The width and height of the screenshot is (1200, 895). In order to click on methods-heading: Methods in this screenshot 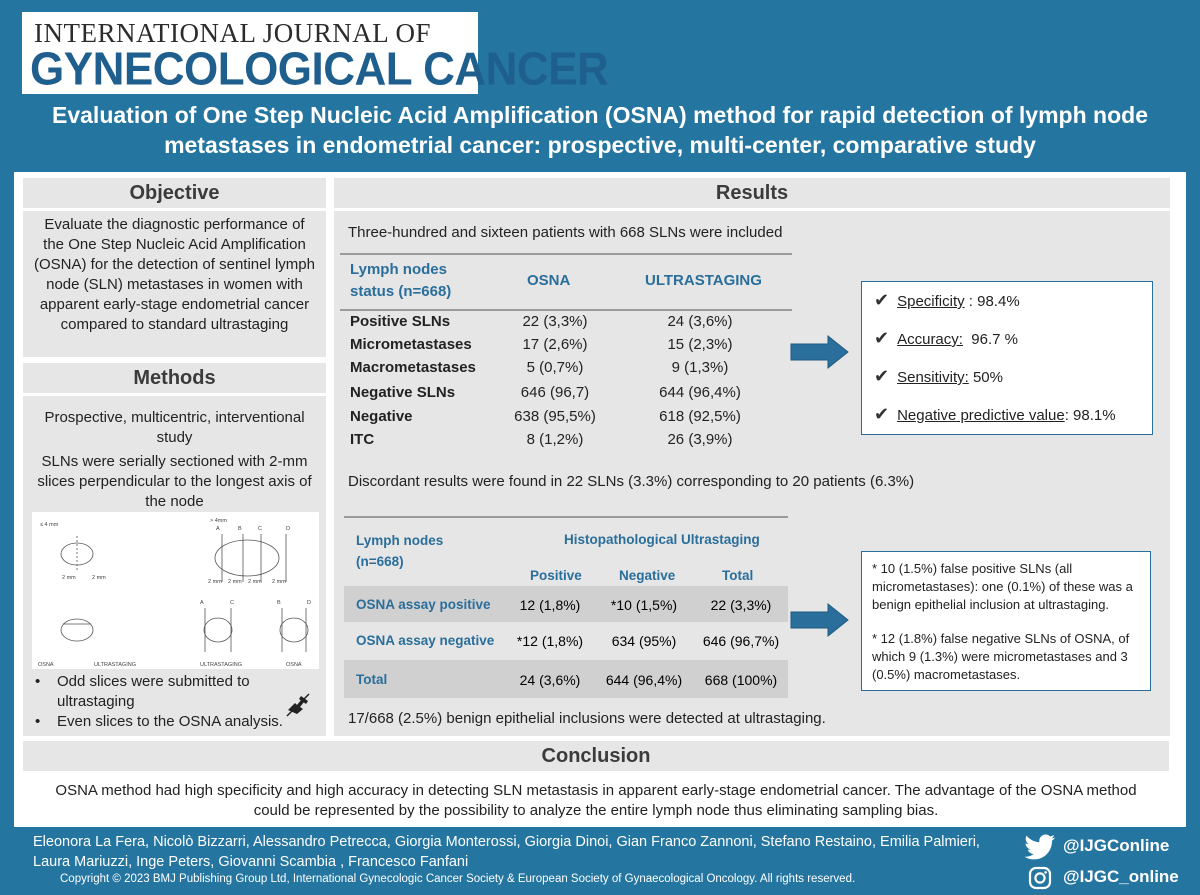, I will do `click(174, 378)`.